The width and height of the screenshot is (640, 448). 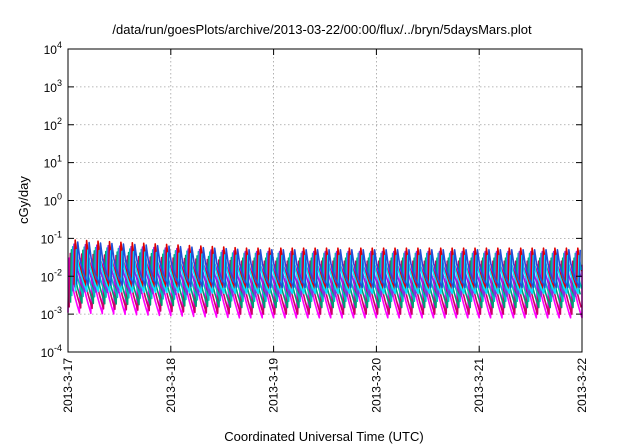 I want to click on y-axis-label: cGy/day, so click(x=23, y=200).